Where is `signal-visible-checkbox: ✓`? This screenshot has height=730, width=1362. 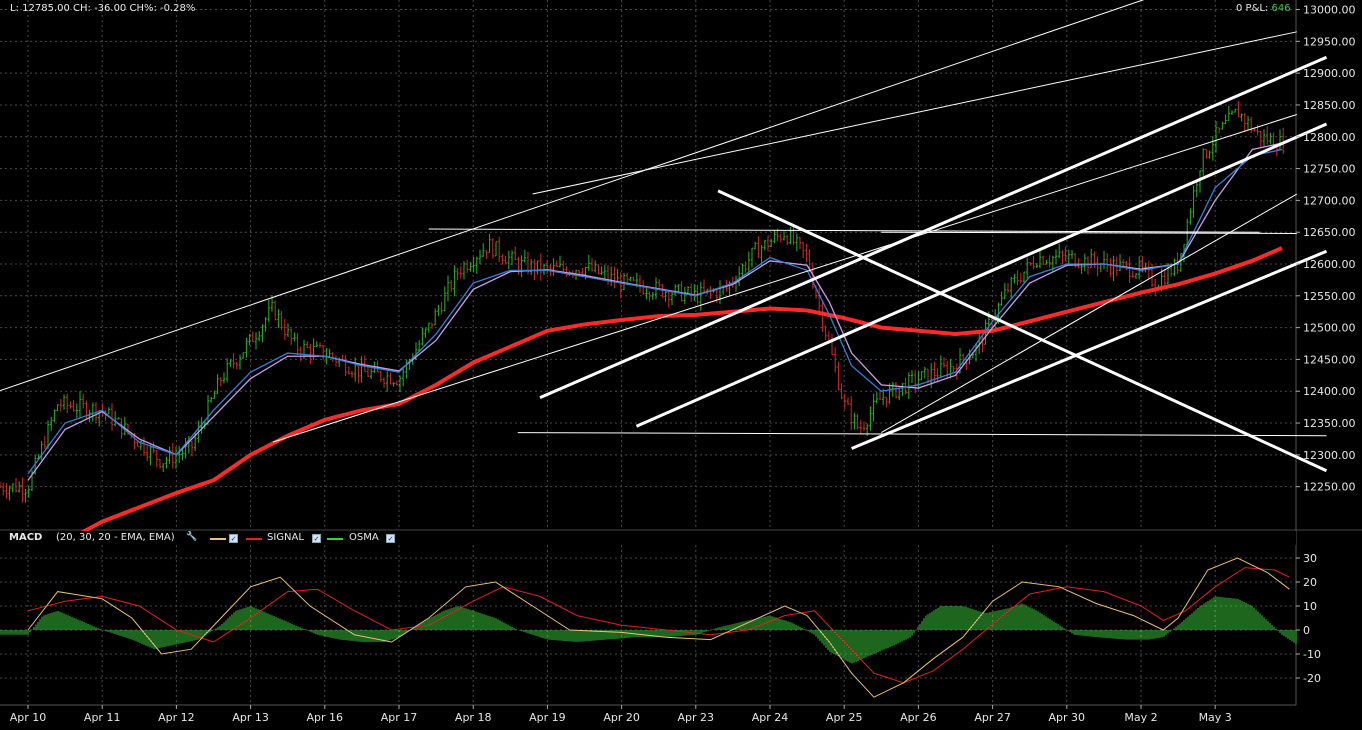 signal-visible-checkbox: ✓ is located at coordinates (316, 538).